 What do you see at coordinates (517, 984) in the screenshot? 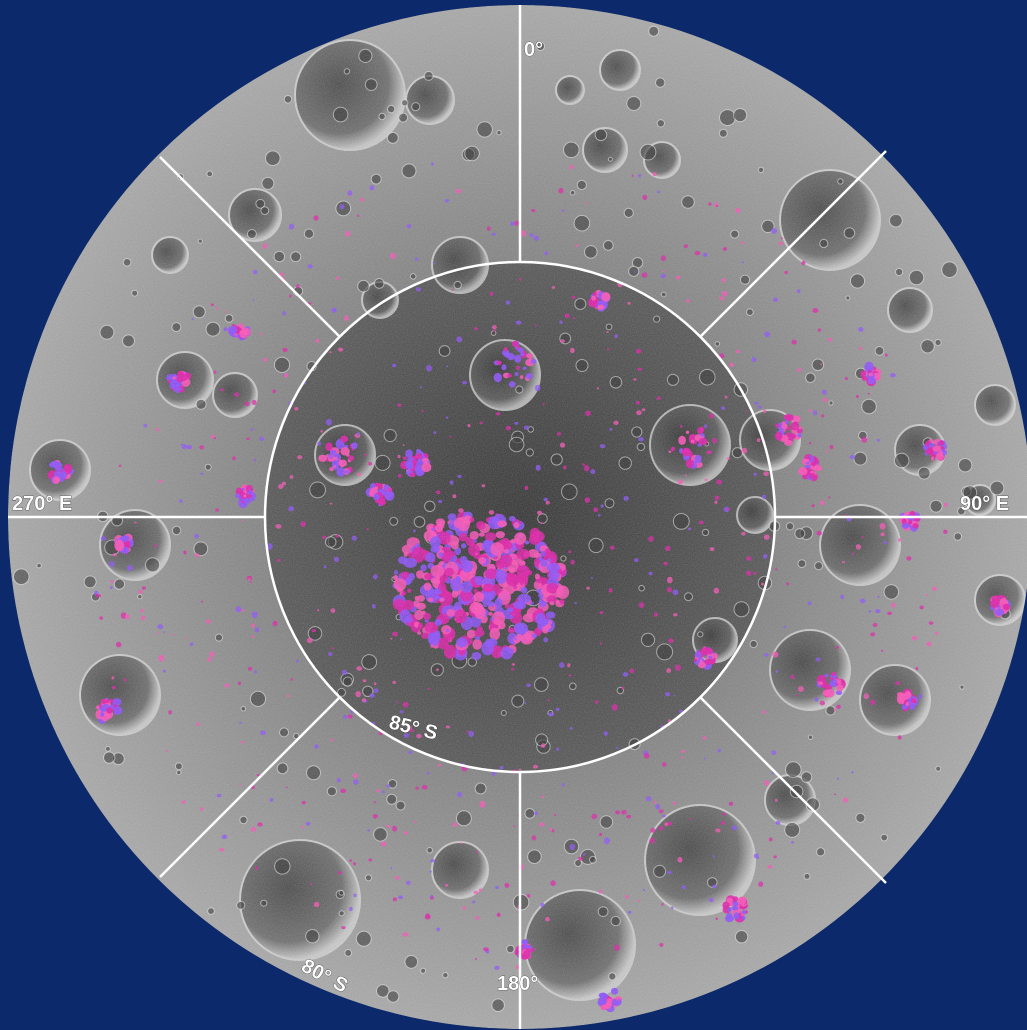
I see `label-lon-180: 180°` at bounding box center [517, 984].